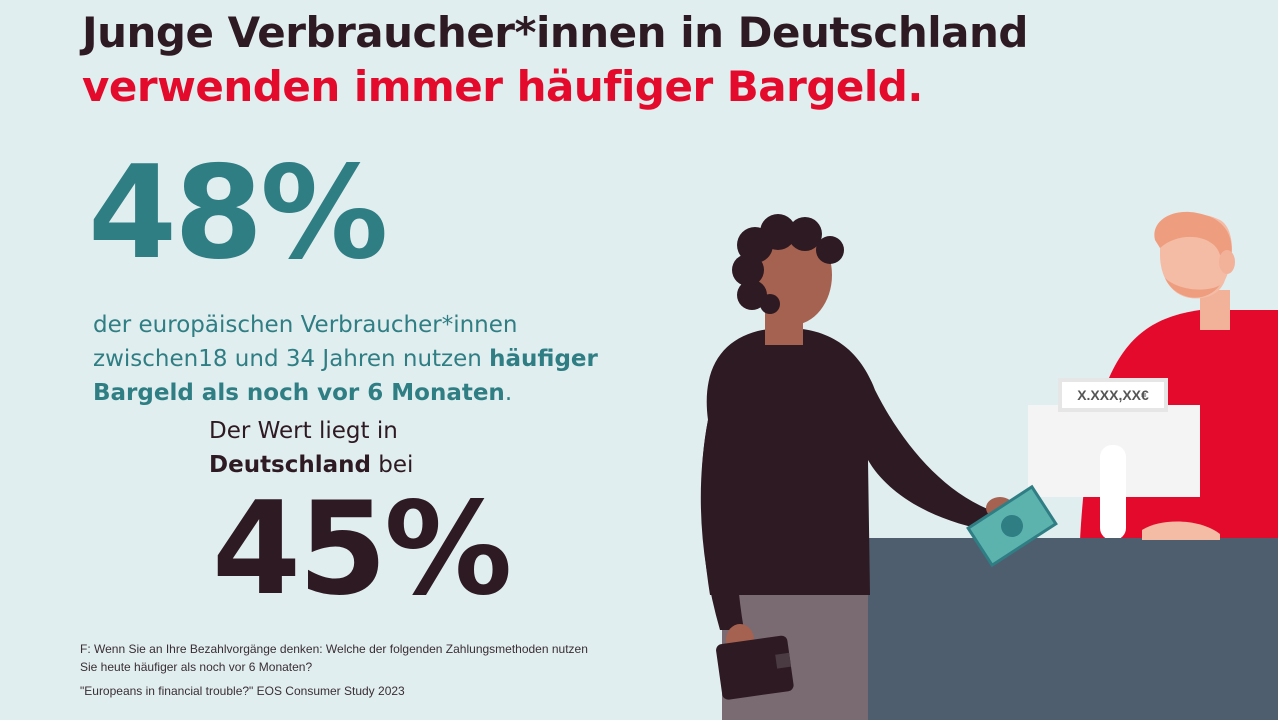  I want to click on germany-percentage: 45%, so click(362, 549).